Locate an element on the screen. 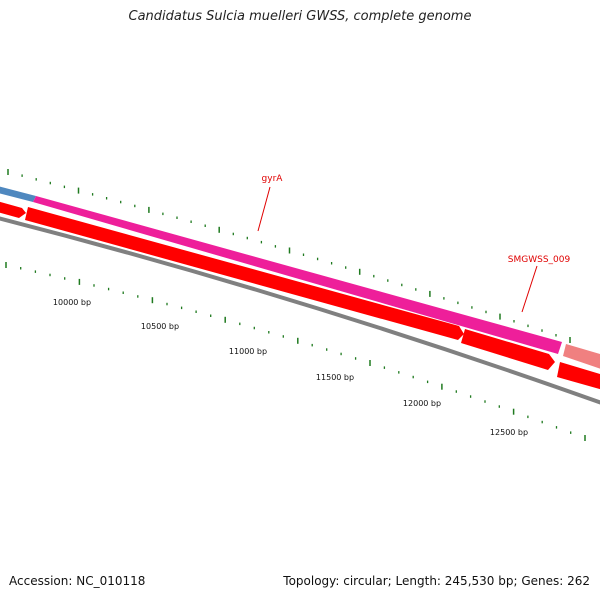 This screenshot has width=600, height=600. gyrA-leader-line is located at coordinates (264, 209).